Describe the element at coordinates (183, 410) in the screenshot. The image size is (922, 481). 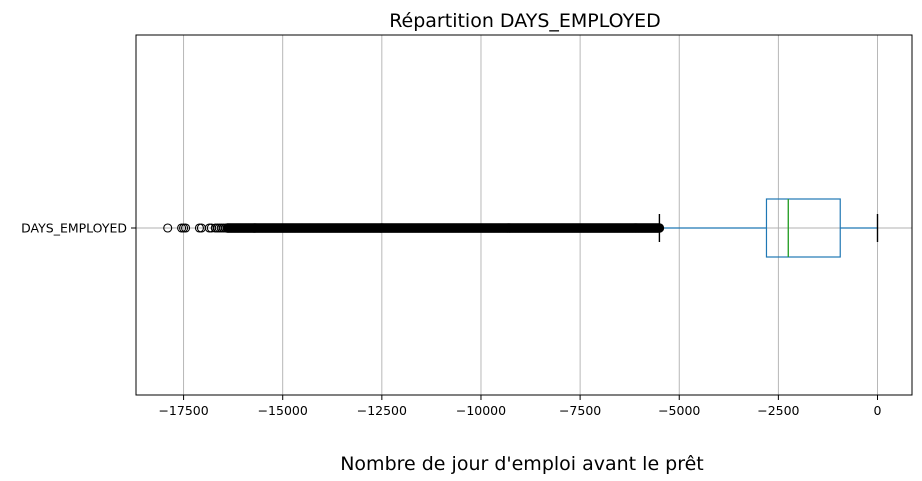
I see `x-tick-label: −17500` at that location.